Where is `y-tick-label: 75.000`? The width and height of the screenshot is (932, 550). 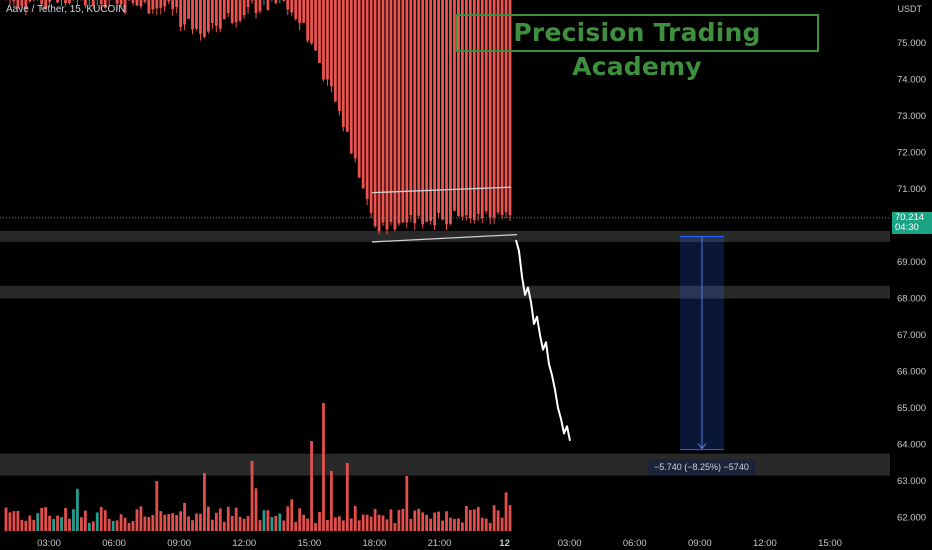
y-tick-label: 75.000 is located at coordinates (911, 43).